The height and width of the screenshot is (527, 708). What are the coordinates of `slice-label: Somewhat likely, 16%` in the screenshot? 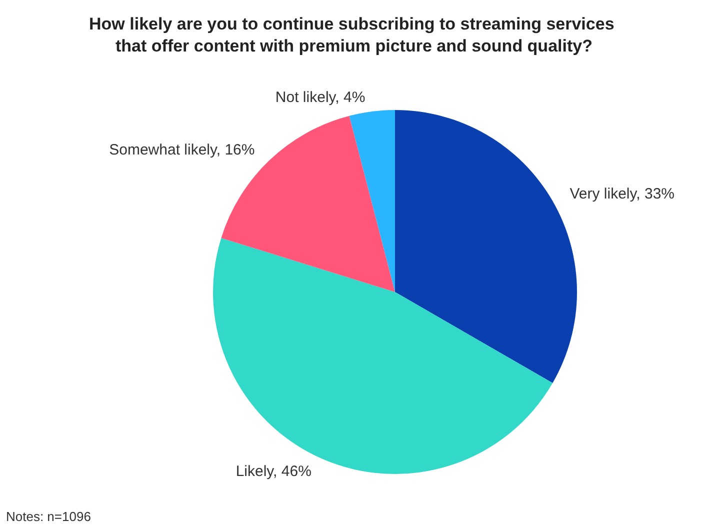 It's located at (182, 150).